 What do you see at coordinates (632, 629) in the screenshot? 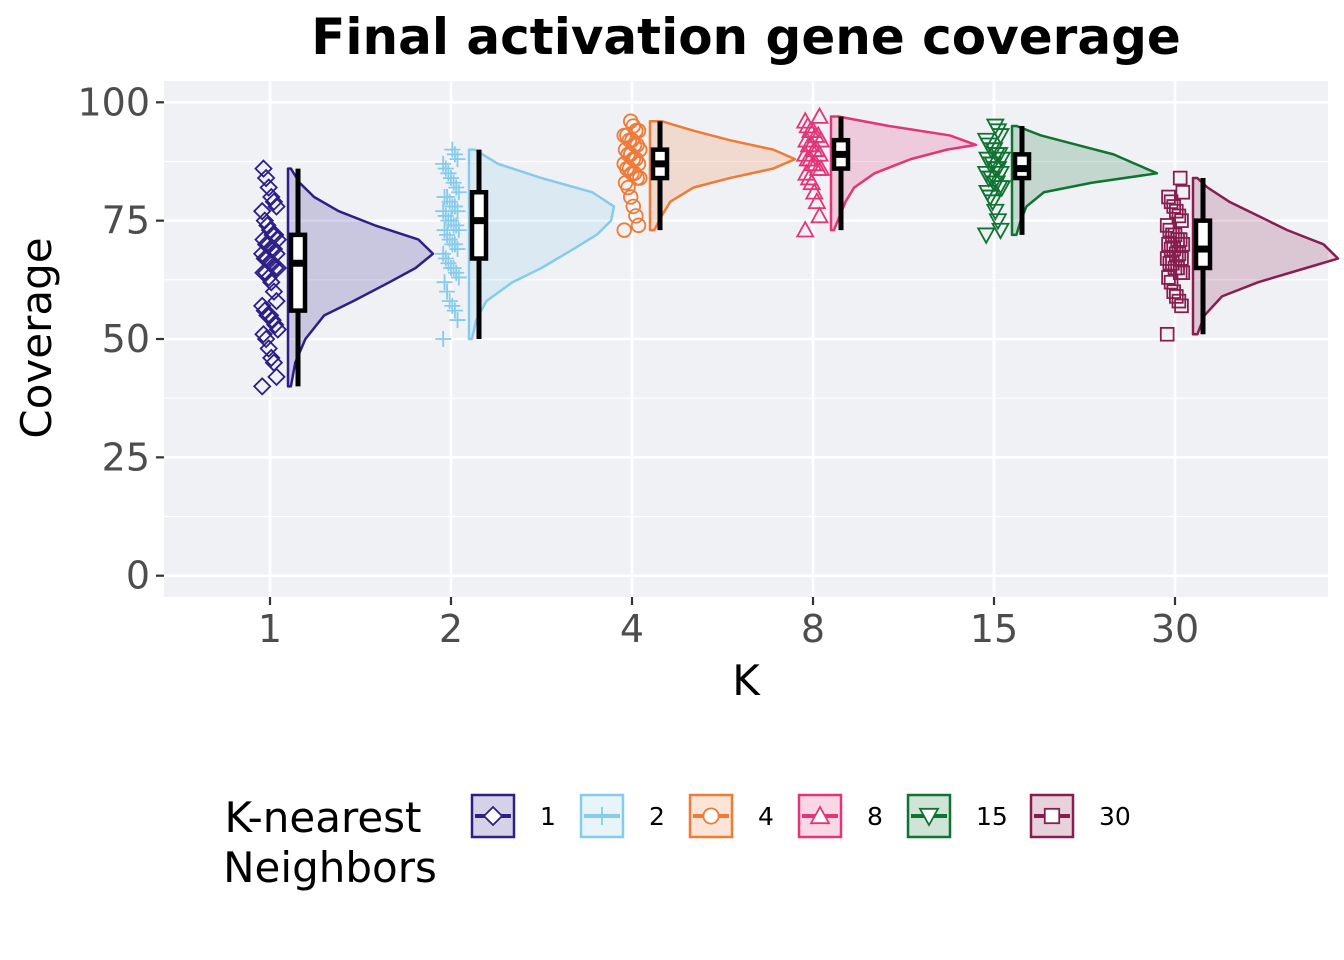
I see `x-tick-label: 4` at bounding box center [632, 629].